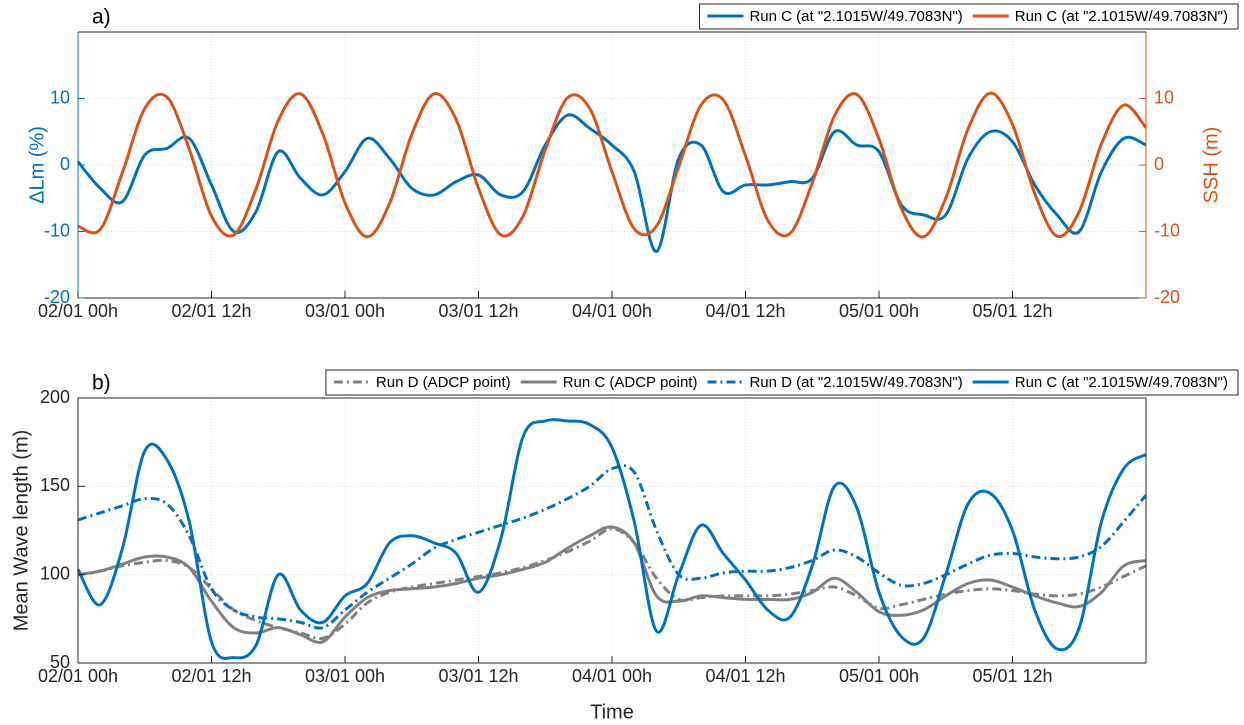 The width and height of the screenshot is (1244, 725). Describe the element at coordinates (443, 382) in the screenshot. I see `legend-label: Run D (ADCP point)` at that location.